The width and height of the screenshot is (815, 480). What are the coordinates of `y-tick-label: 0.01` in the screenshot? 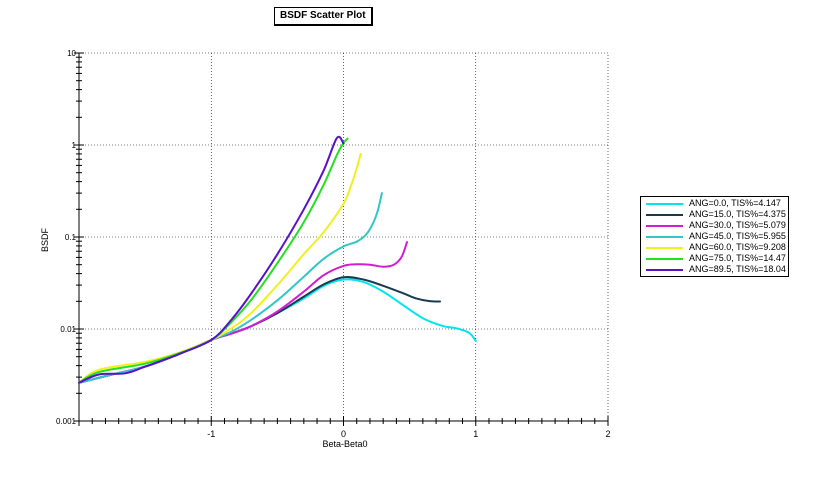 It's located at (68, 329).